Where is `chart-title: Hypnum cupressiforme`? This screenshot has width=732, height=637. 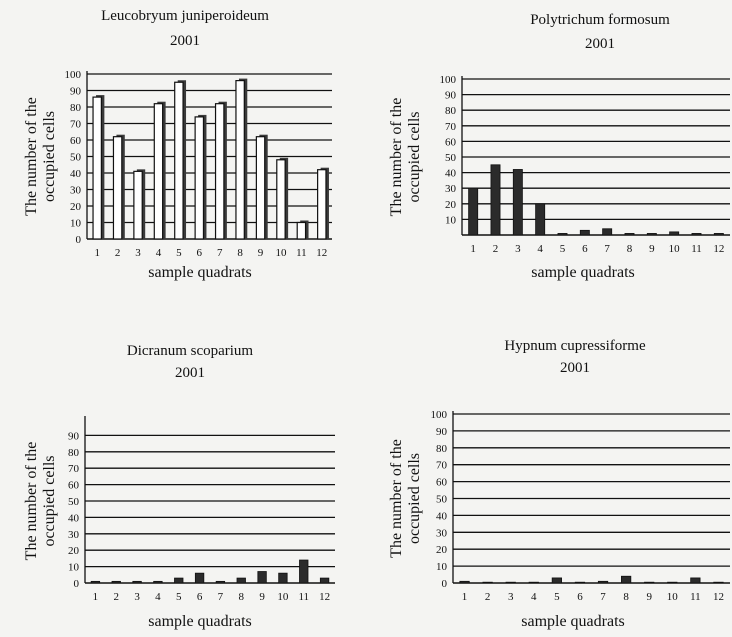 chart-title: Hypnum cupressiforme is located at coordinates (575, 346).